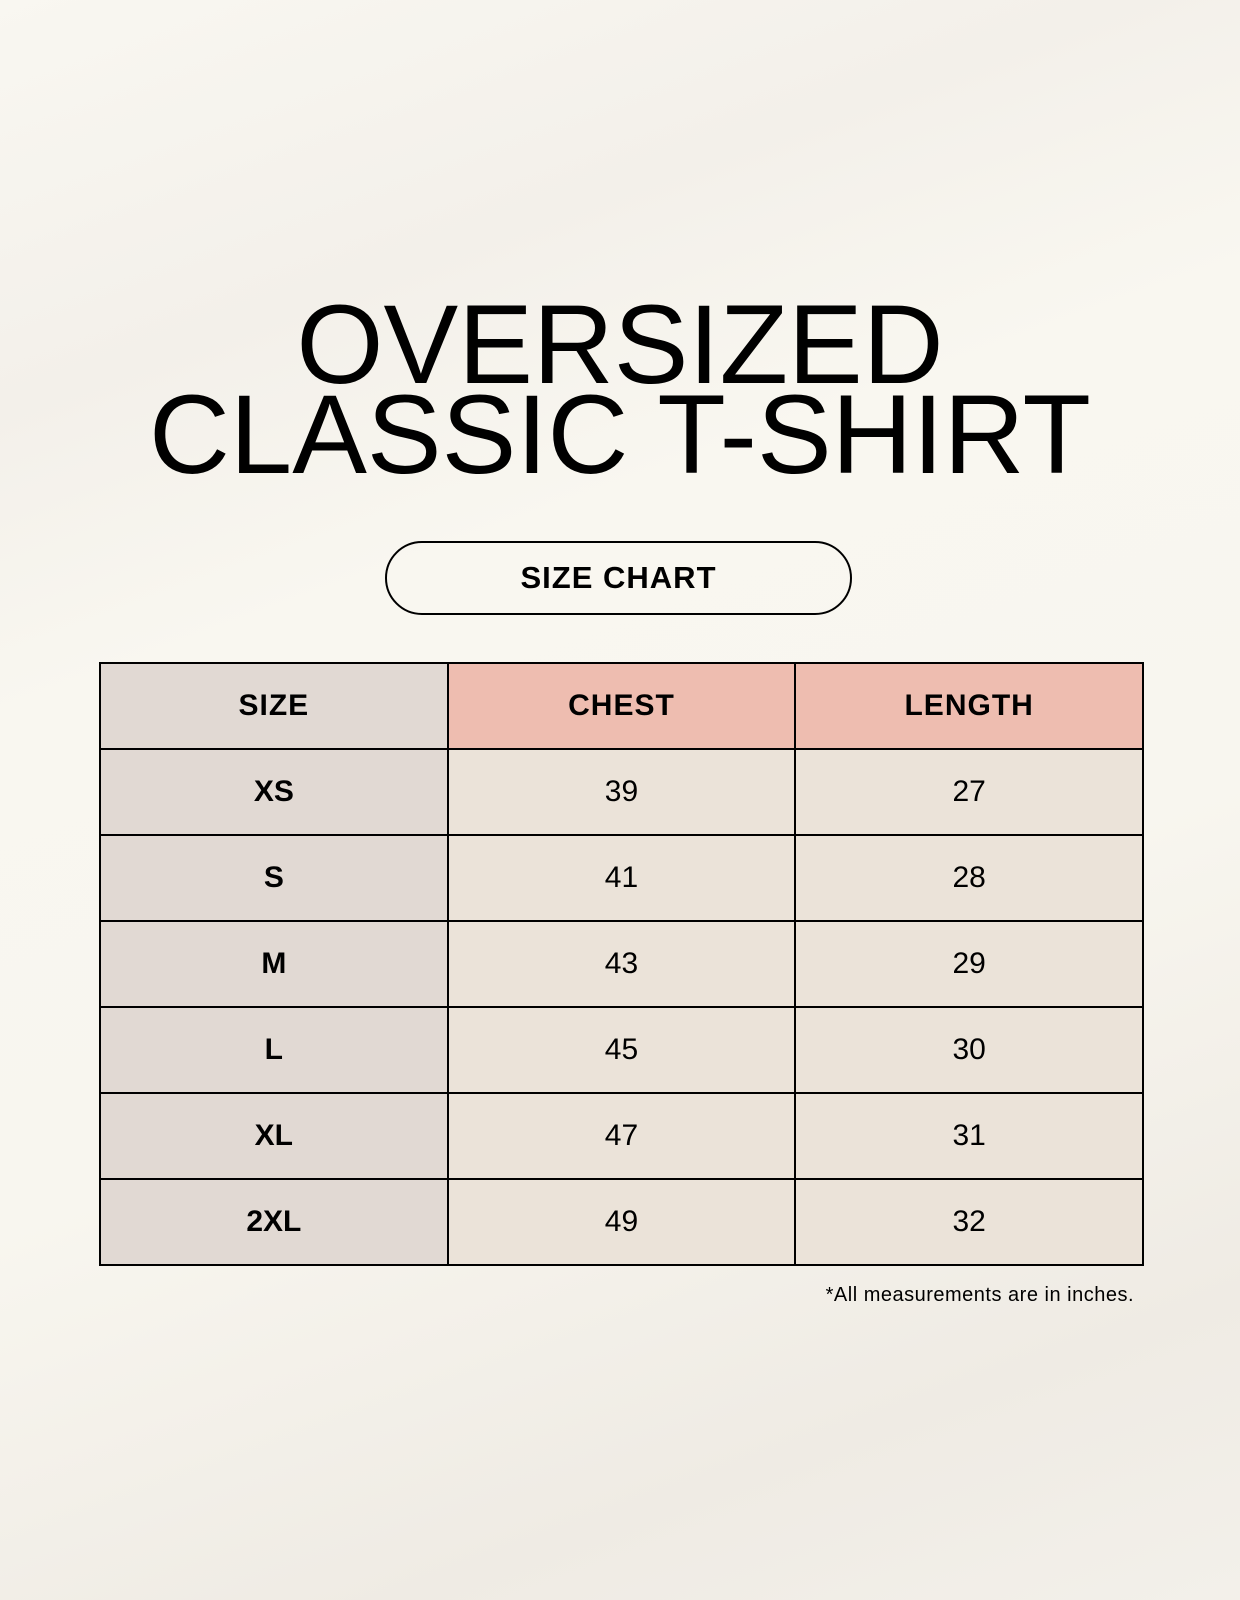 Image resolution: width=1240 pixels, height=1600 pixels. Describe the element at coordinates (969, 706) in the screenshot. I see `header-length: LENGTH` at that location.